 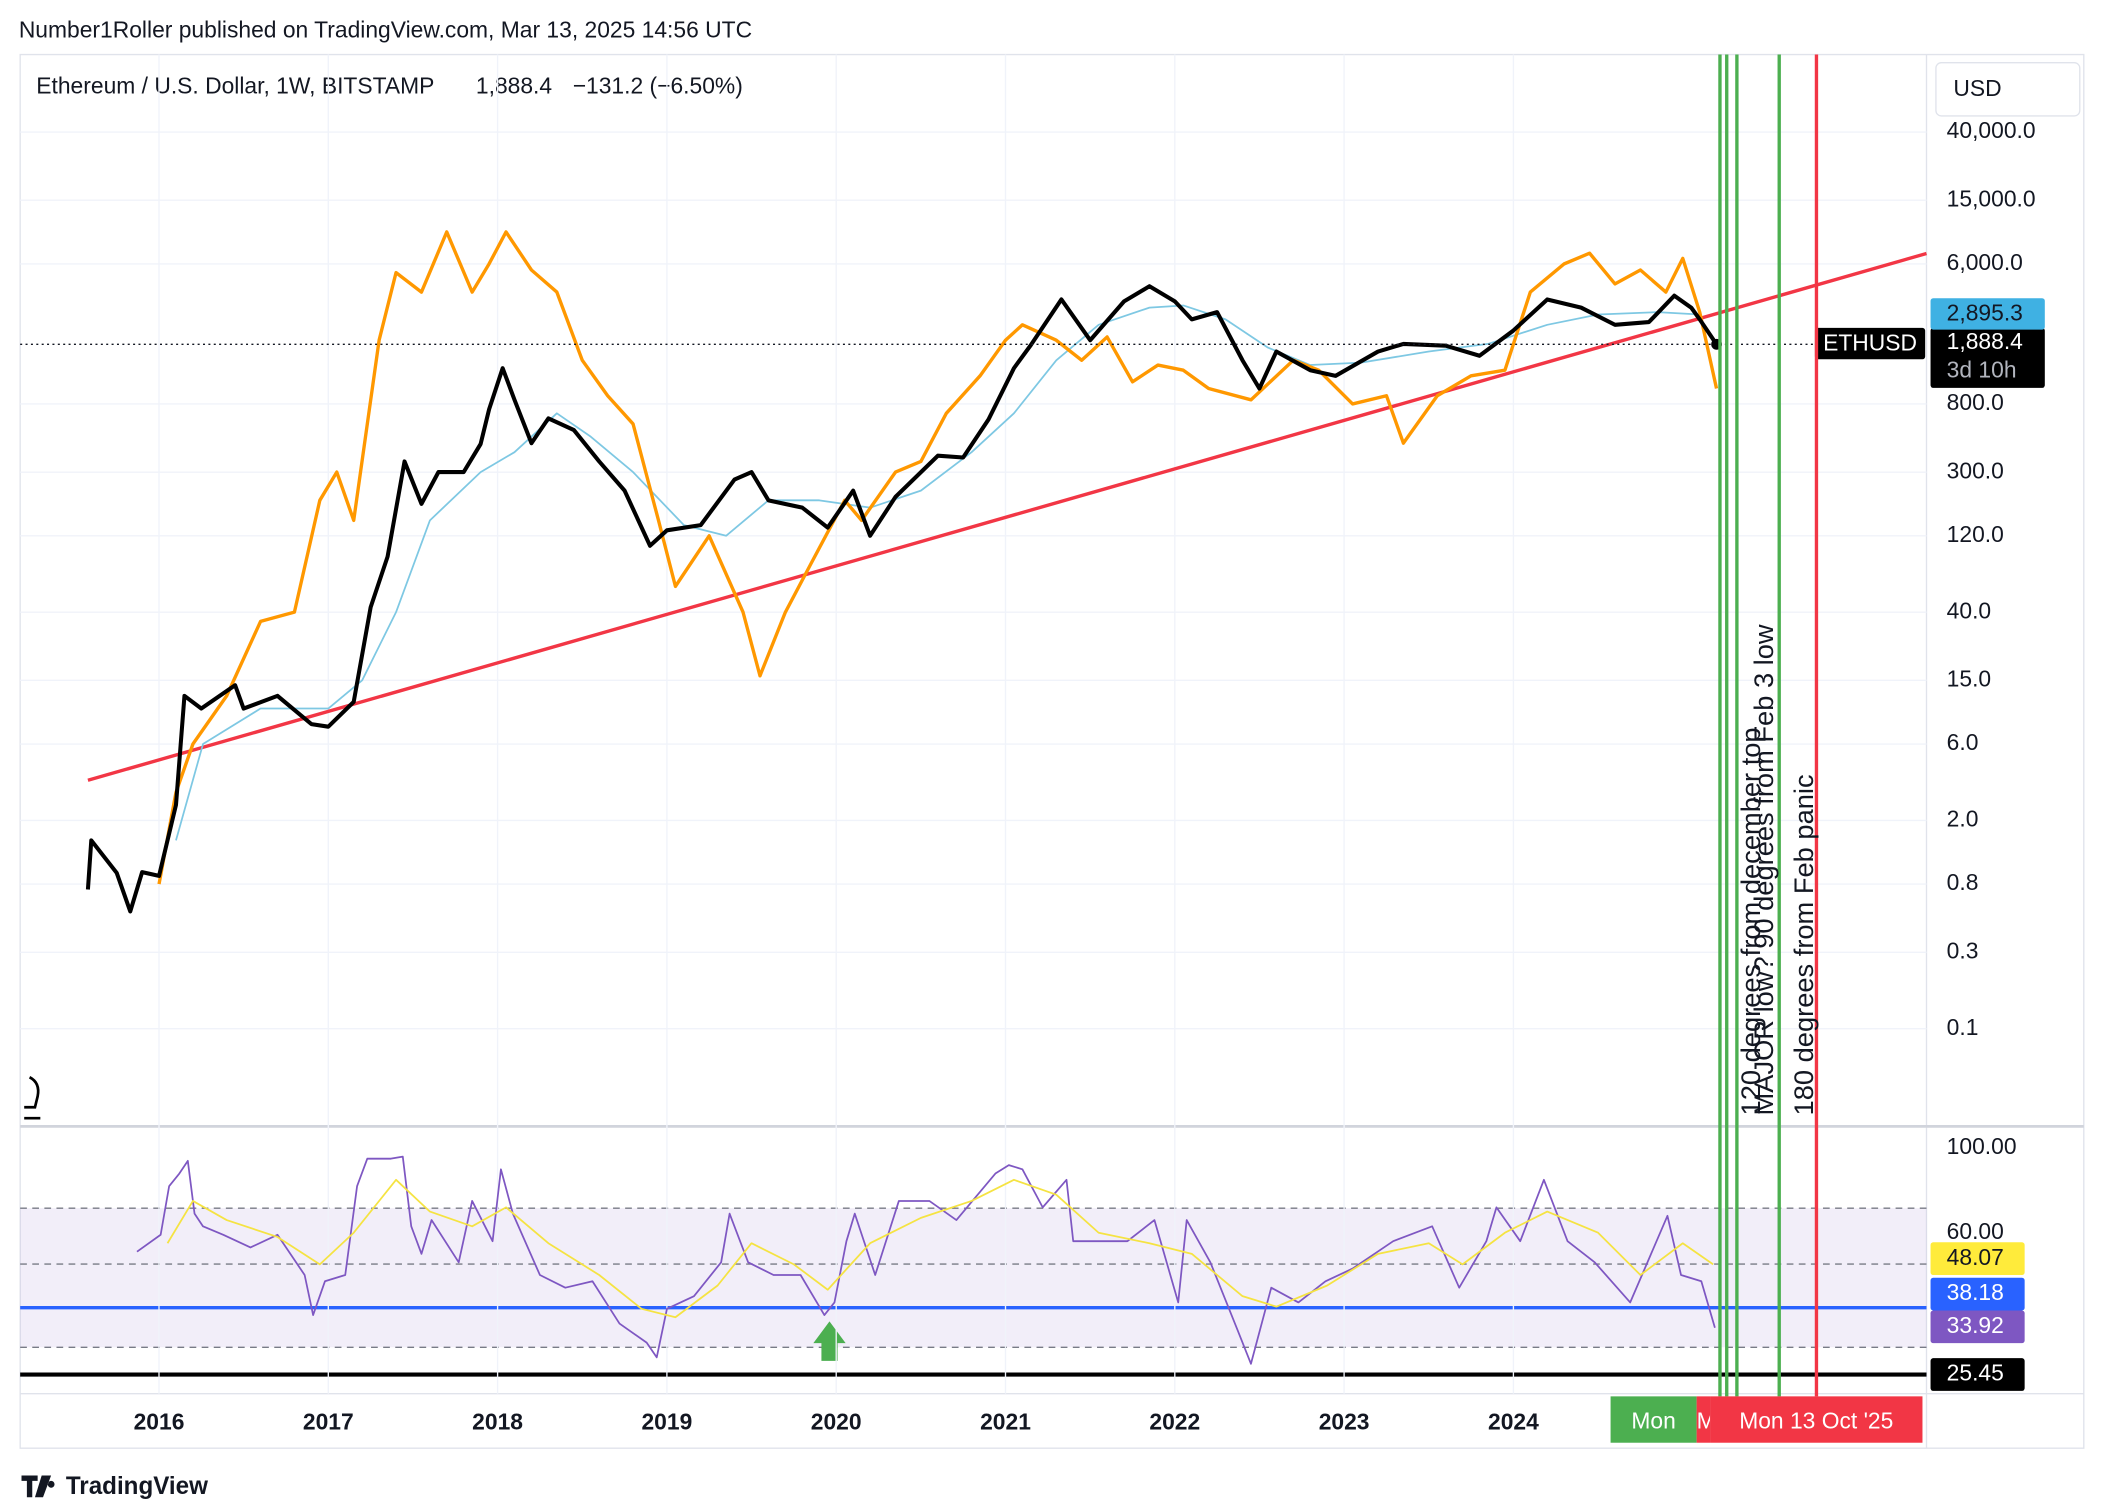 I want to click on y-tick-label: 15,000.0, so click(x=1991, y=198).